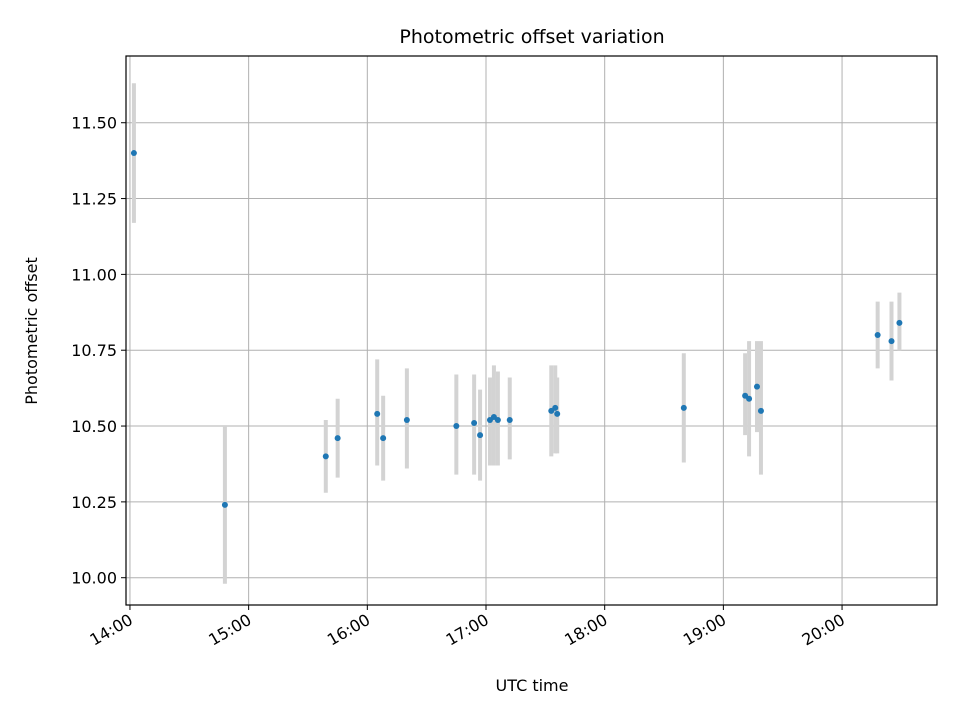 This screenshot has width=960, height=720. What do you see at coordinates (31, 331) in the screenshot?
I see `y-axis-label: Photometric offset` at bounding box center [31, 331].